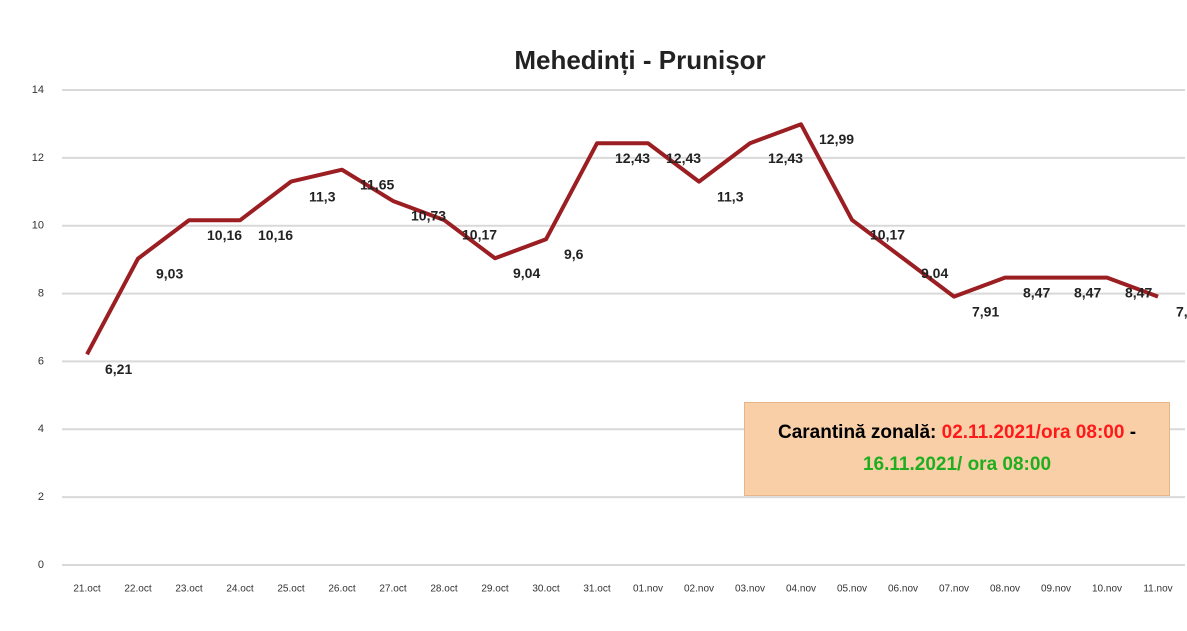  What do you see at coordinates (137, 589) in the screenshot?
I see `x-tick-label: 22.oct` at bounding box center [137, 589].